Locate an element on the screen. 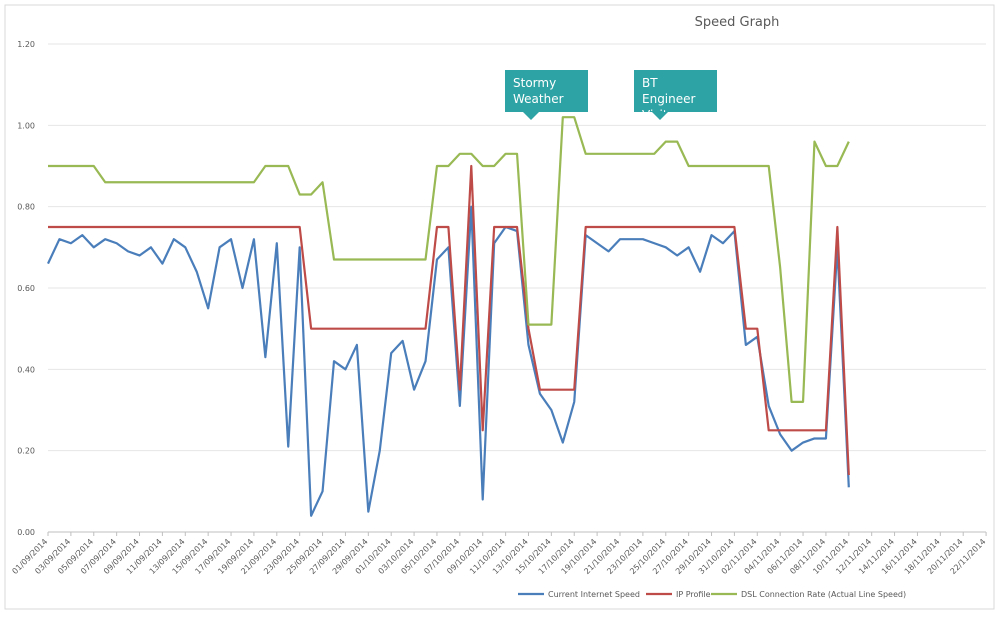 The height and width of the screenshot is (617, 999). legend-label: IP Profile is located at coordinates (693, 594).